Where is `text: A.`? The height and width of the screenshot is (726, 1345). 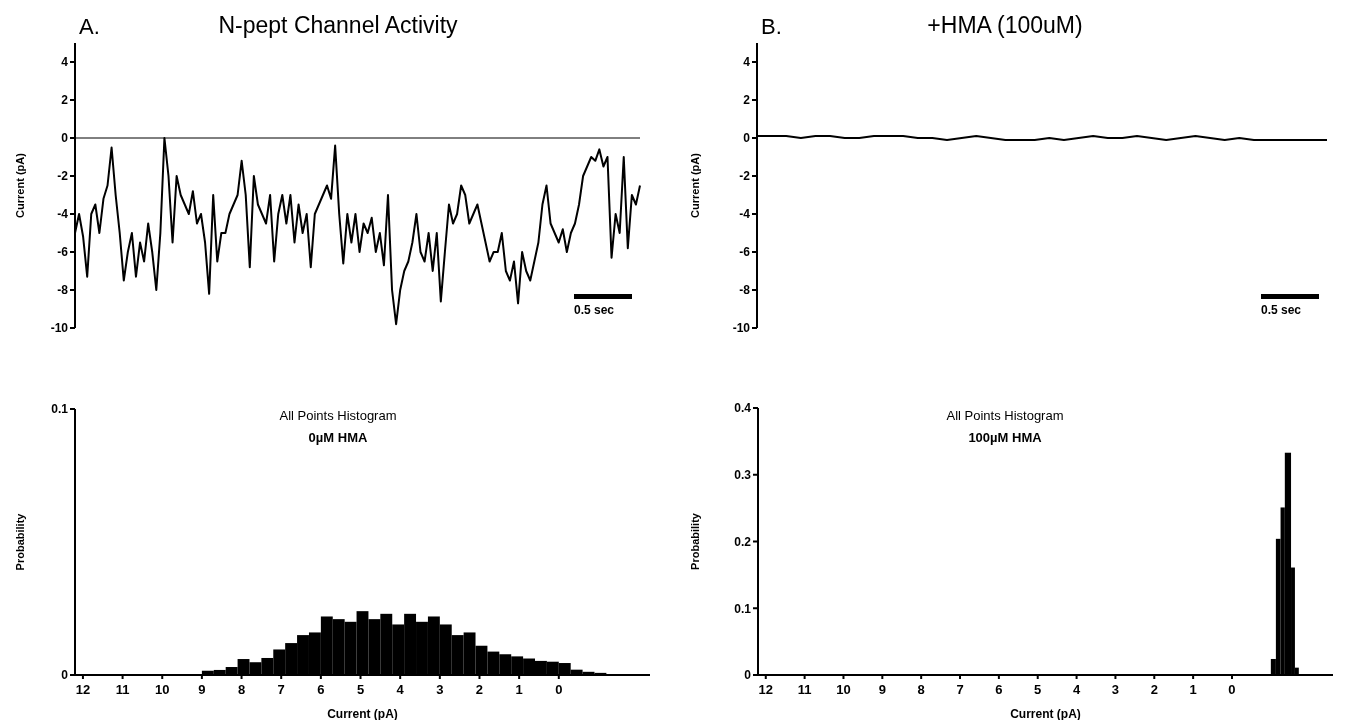 text: A. is located at coordinates (89, 27).